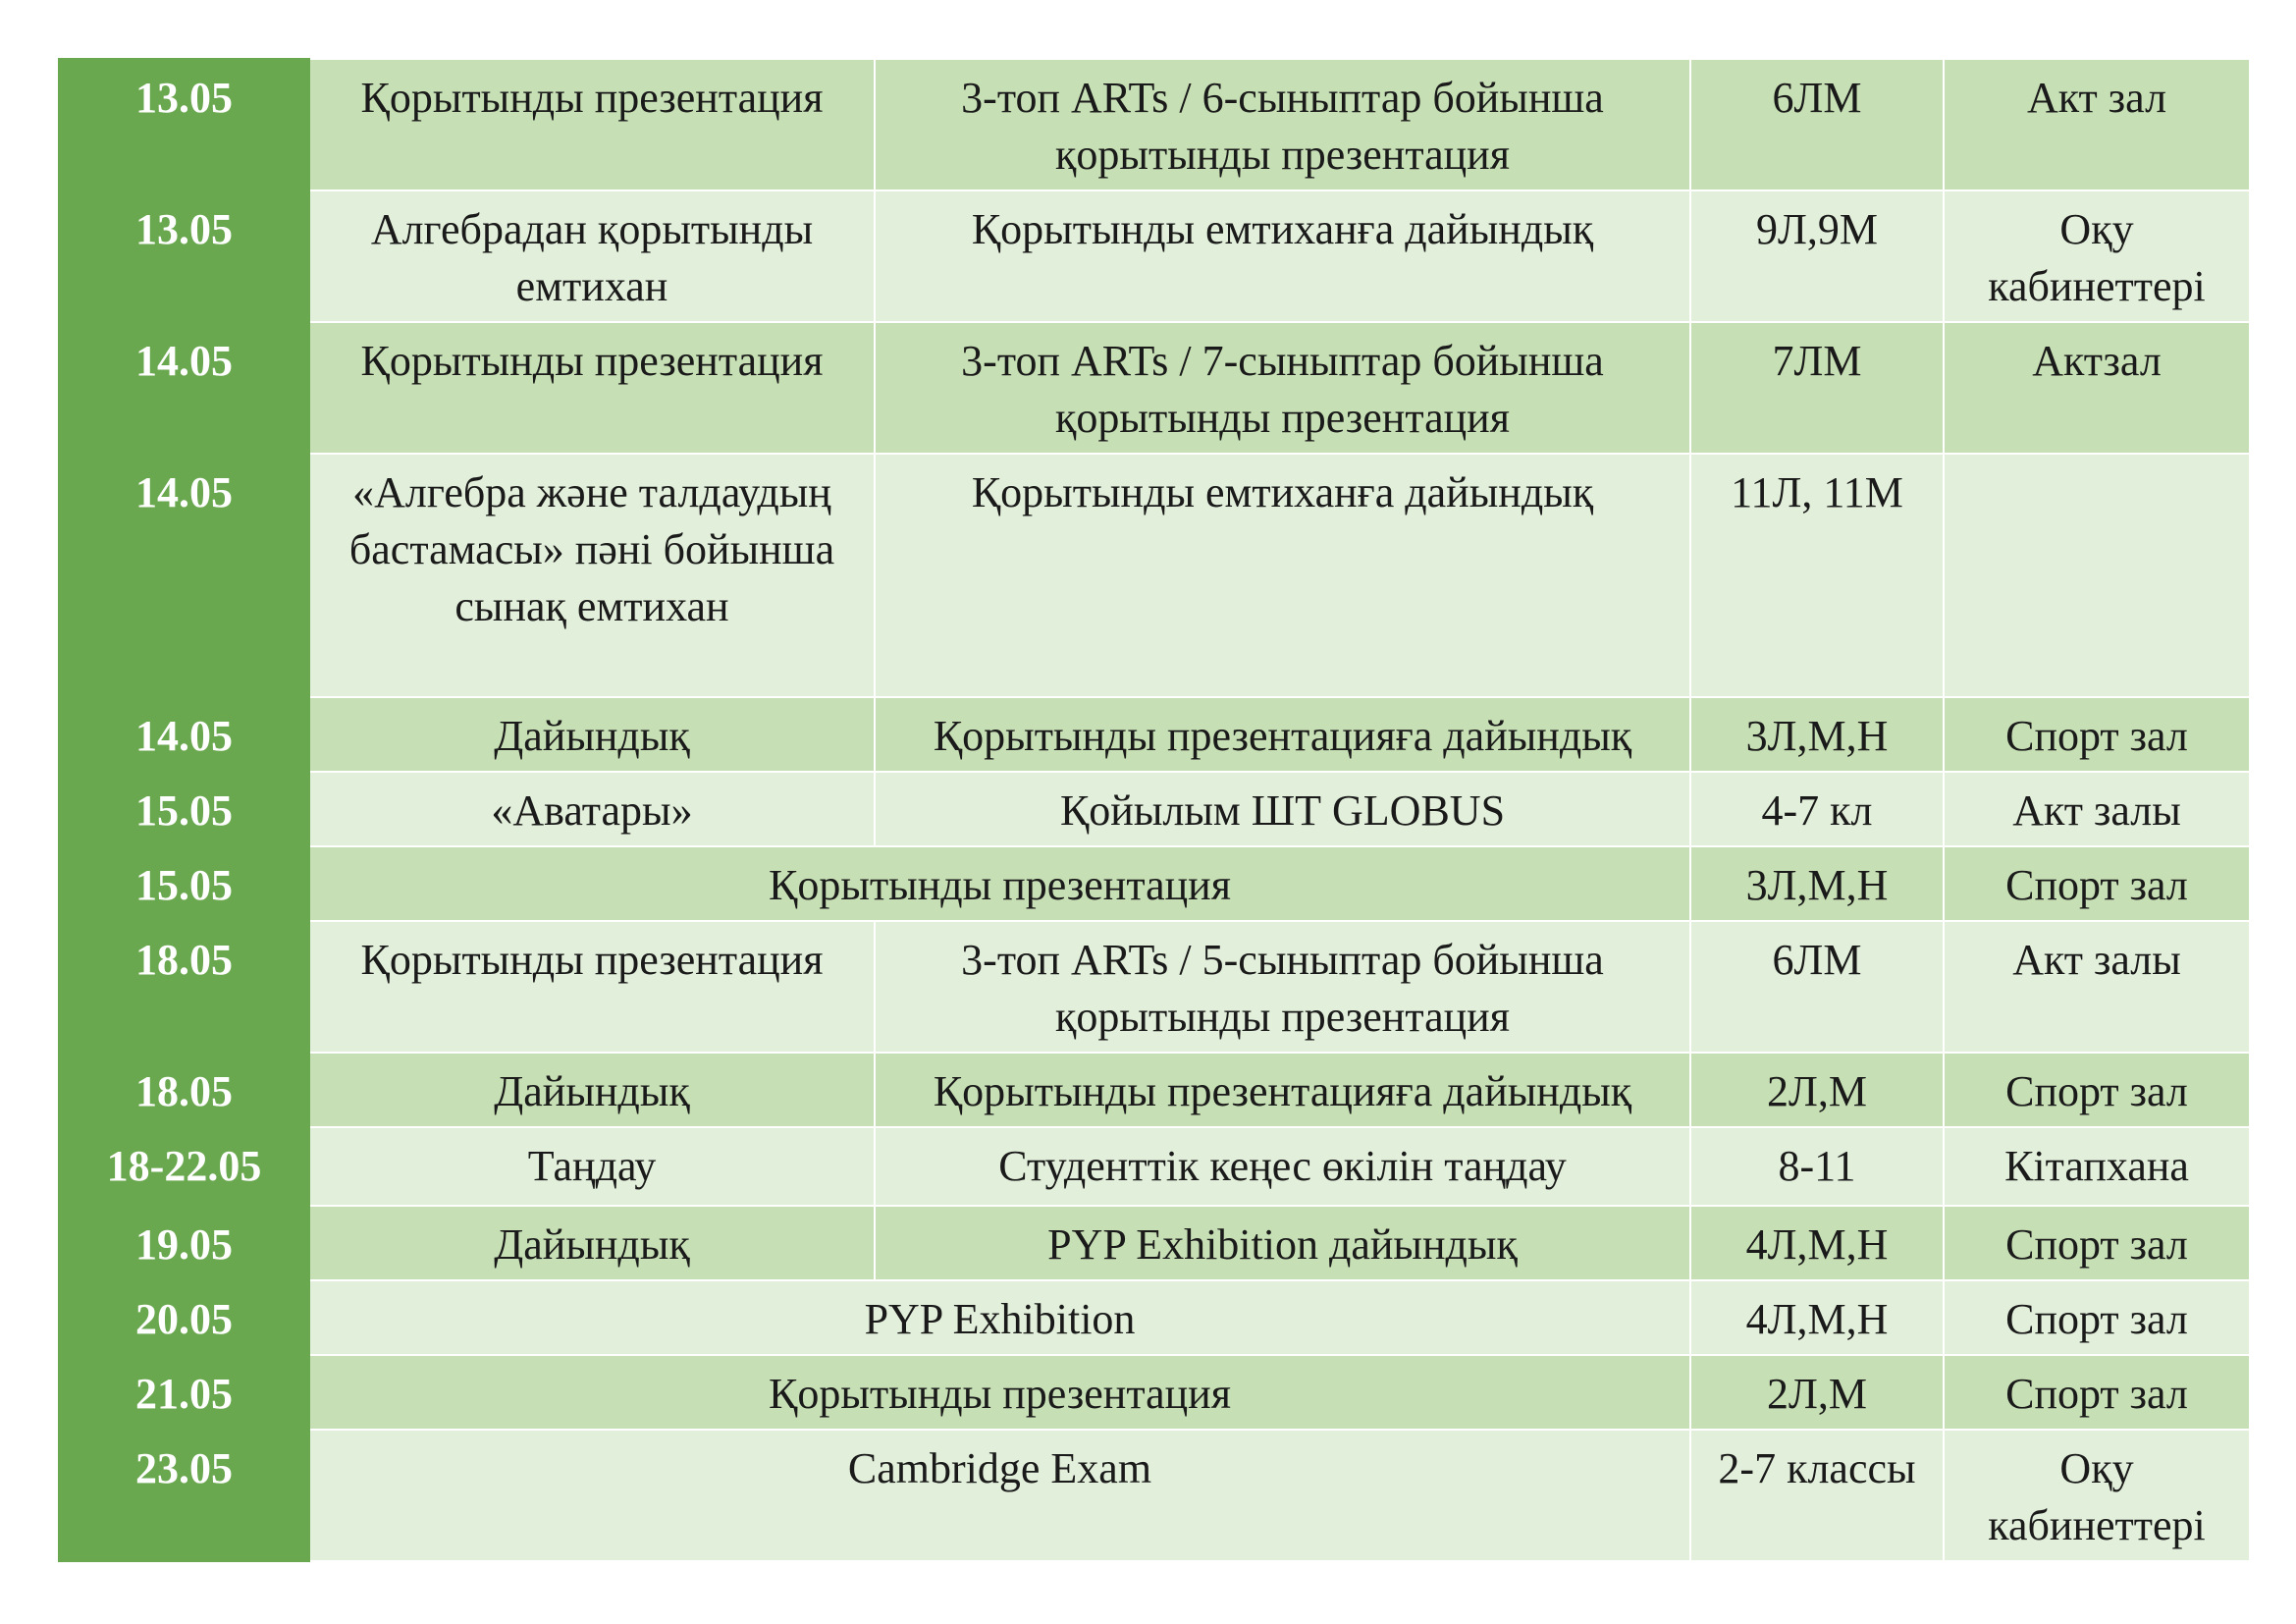 This screenshot has height=1624, width=2296. What do you see at coordinates (184, 1243) in the screenshot?
I see `date-cell: 19.05` at bounding box center [184, 1243].